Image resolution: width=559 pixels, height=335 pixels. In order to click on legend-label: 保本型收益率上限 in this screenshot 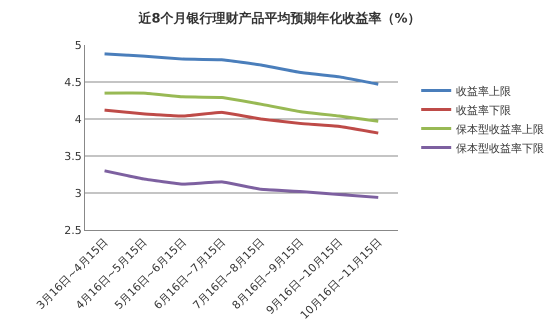, I will do `click(500, 129)`.